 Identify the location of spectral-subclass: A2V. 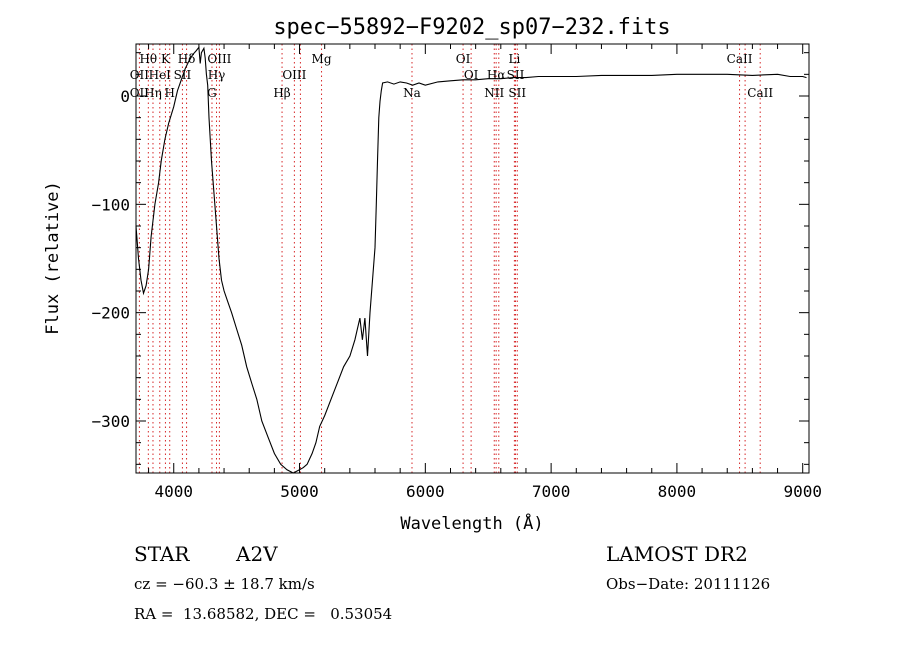
(257, 554).